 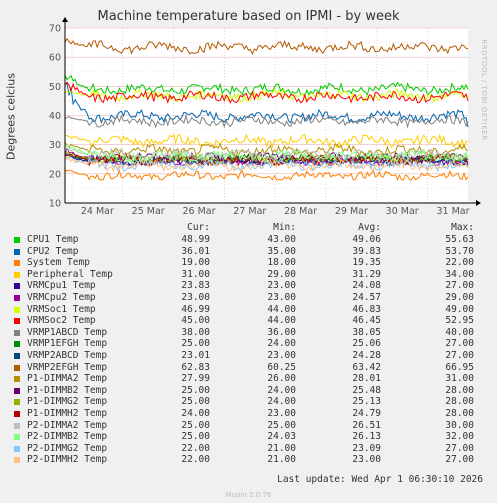 I want to click on series-avg: 23.00, so click(x=366, y=460).